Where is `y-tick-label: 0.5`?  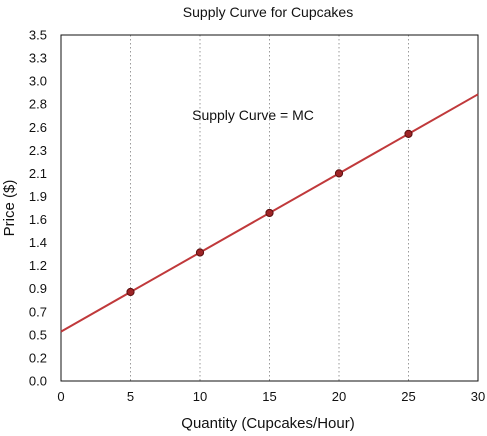
y-tick-label: 0.5 is located at coordinates (38, 334).